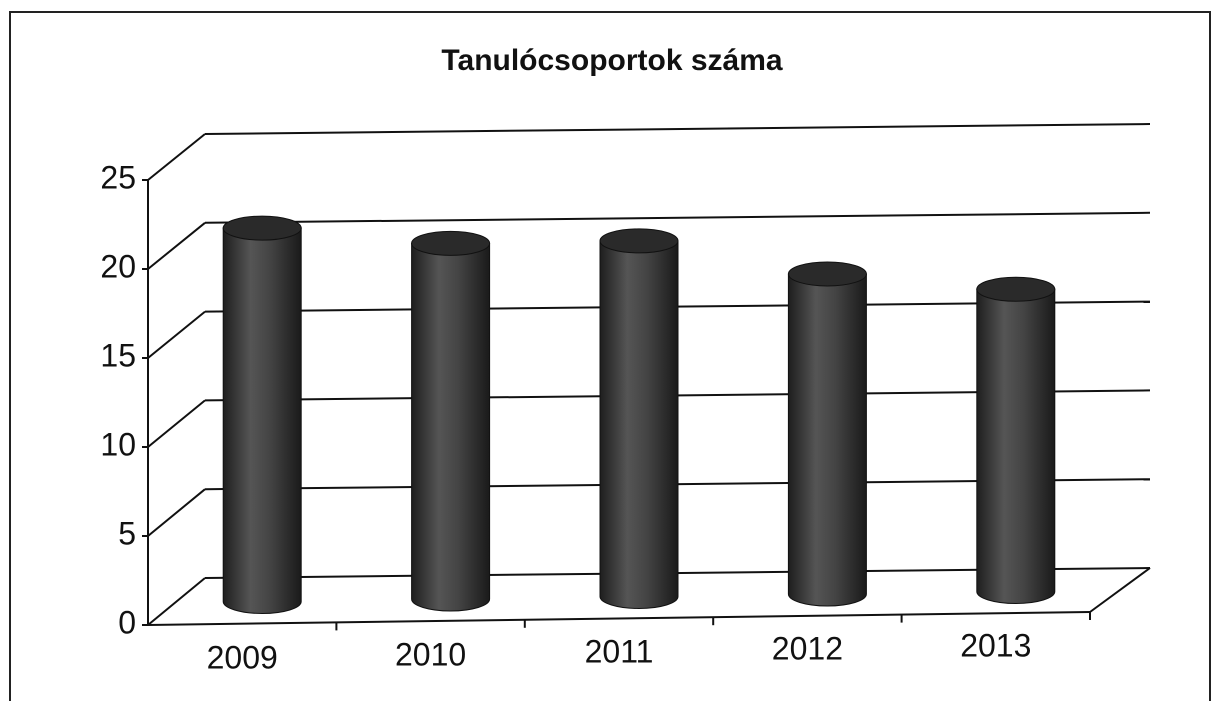 The image size is (1213, 701). What do you see at coordinates (995, 645) in the screenshot?
I see `x-tick-label: 2013` at bounding box center [995, 645].